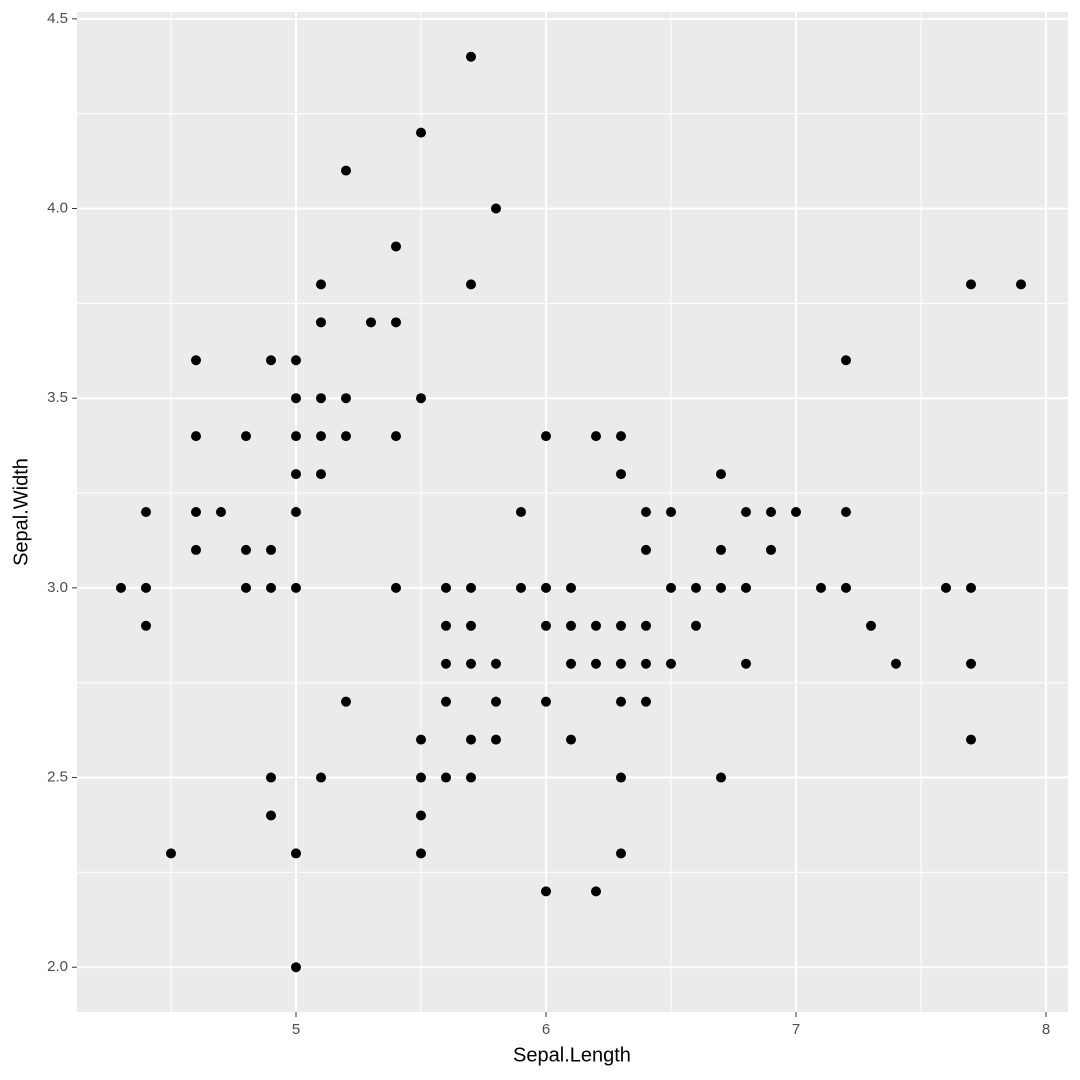 The width and height of the screenshot is (1080, 1080). Describe the element at coordinates (296, 1029) in the screenshot. I see `x-tick-label: 5` at that location.